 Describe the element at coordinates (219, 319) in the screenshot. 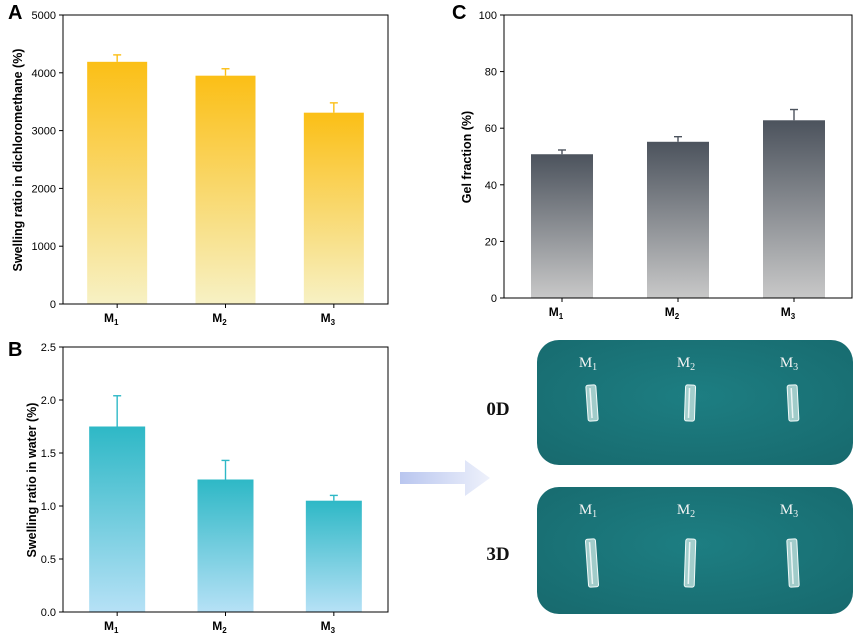

I see `chart-a-category-label-2: M2` at that location.